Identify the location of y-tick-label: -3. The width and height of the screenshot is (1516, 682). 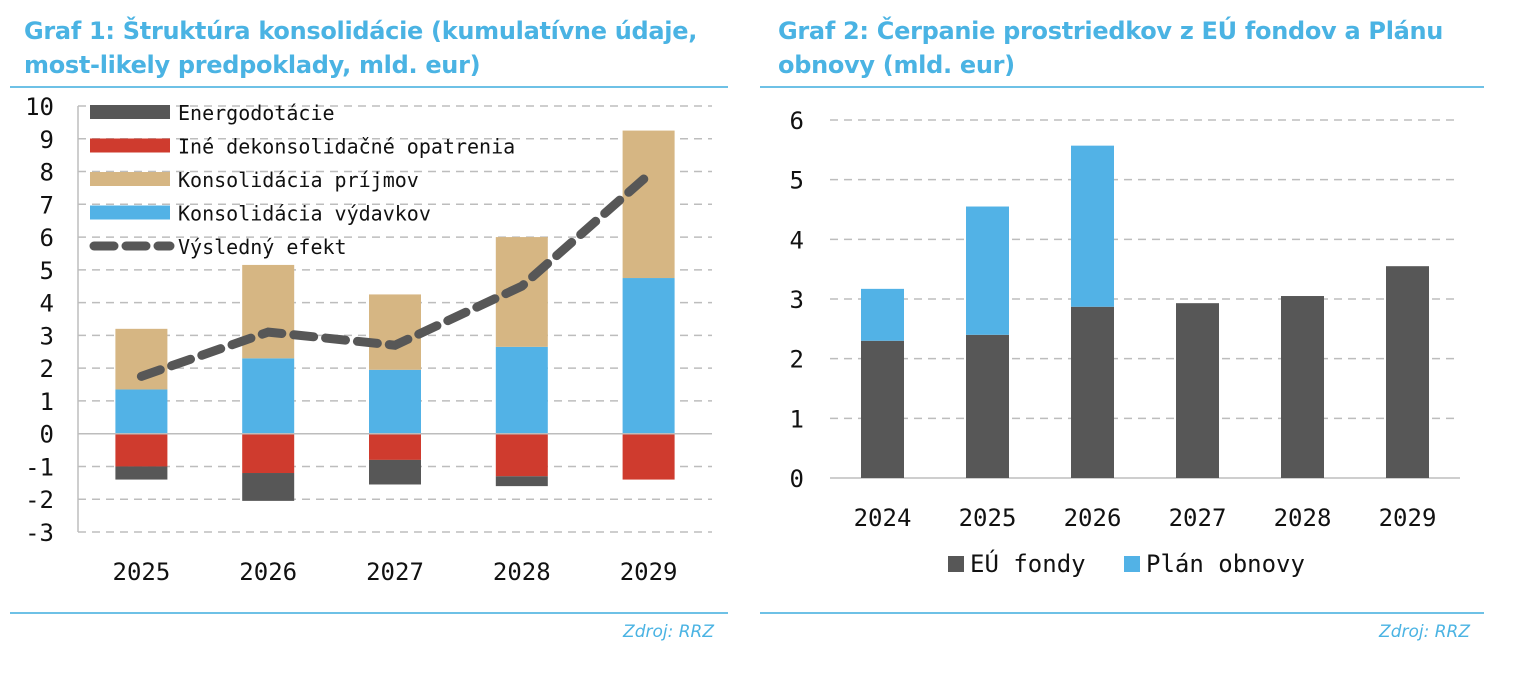
(39, 533).